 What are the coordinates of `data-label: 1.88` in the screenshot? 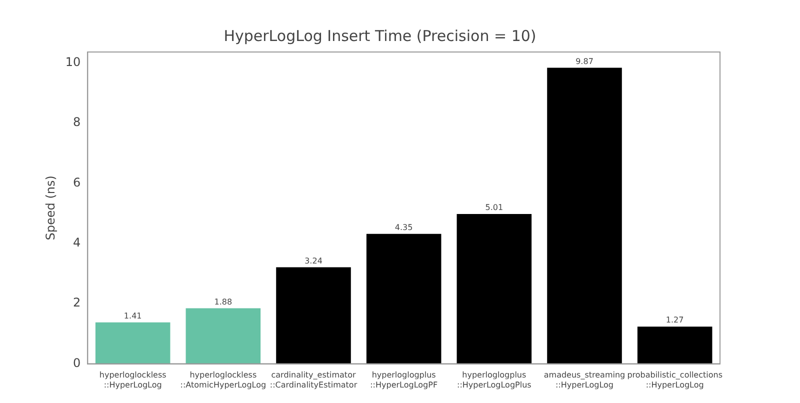 It's located at (223, 301).